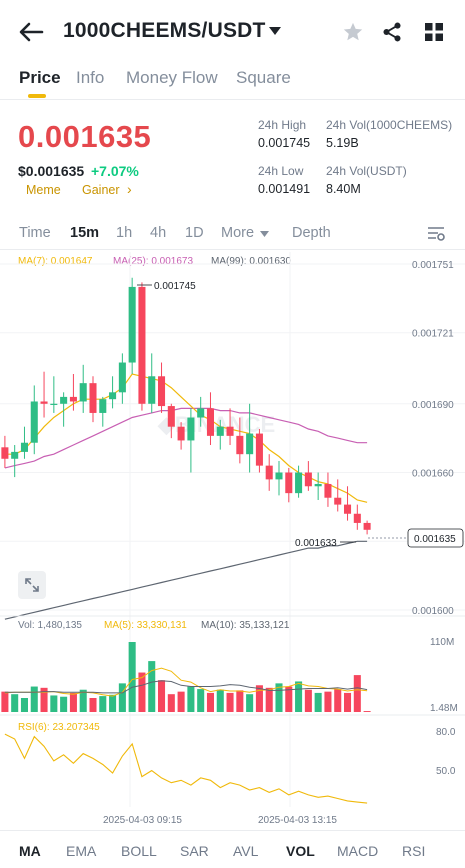  I want to click on indicator-avl: AVL, so click(246, 851).